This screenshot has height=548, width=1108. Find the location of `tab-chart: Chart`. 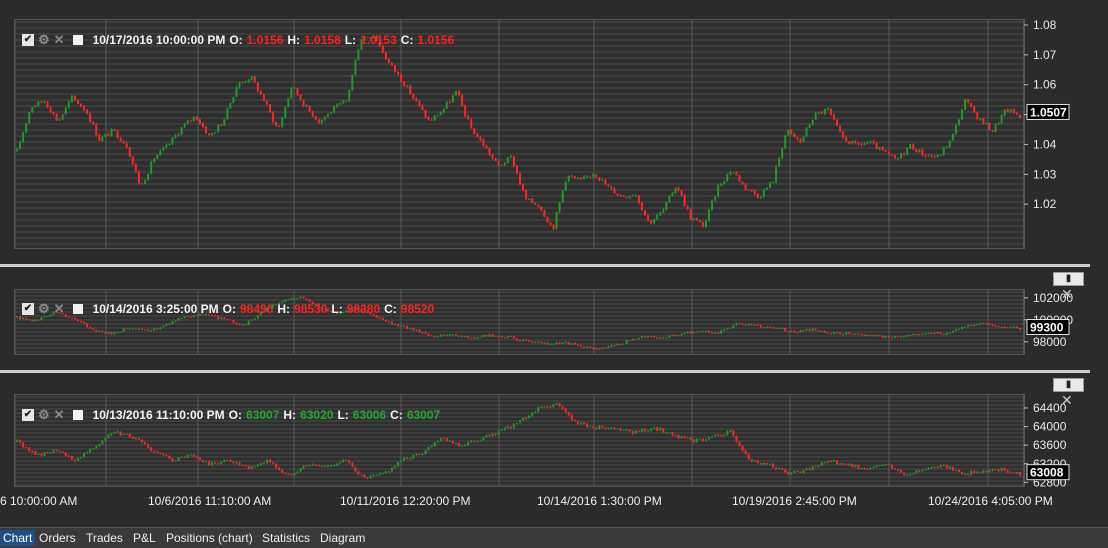

tab-chart: Chart is located at coordinates (18, 538).